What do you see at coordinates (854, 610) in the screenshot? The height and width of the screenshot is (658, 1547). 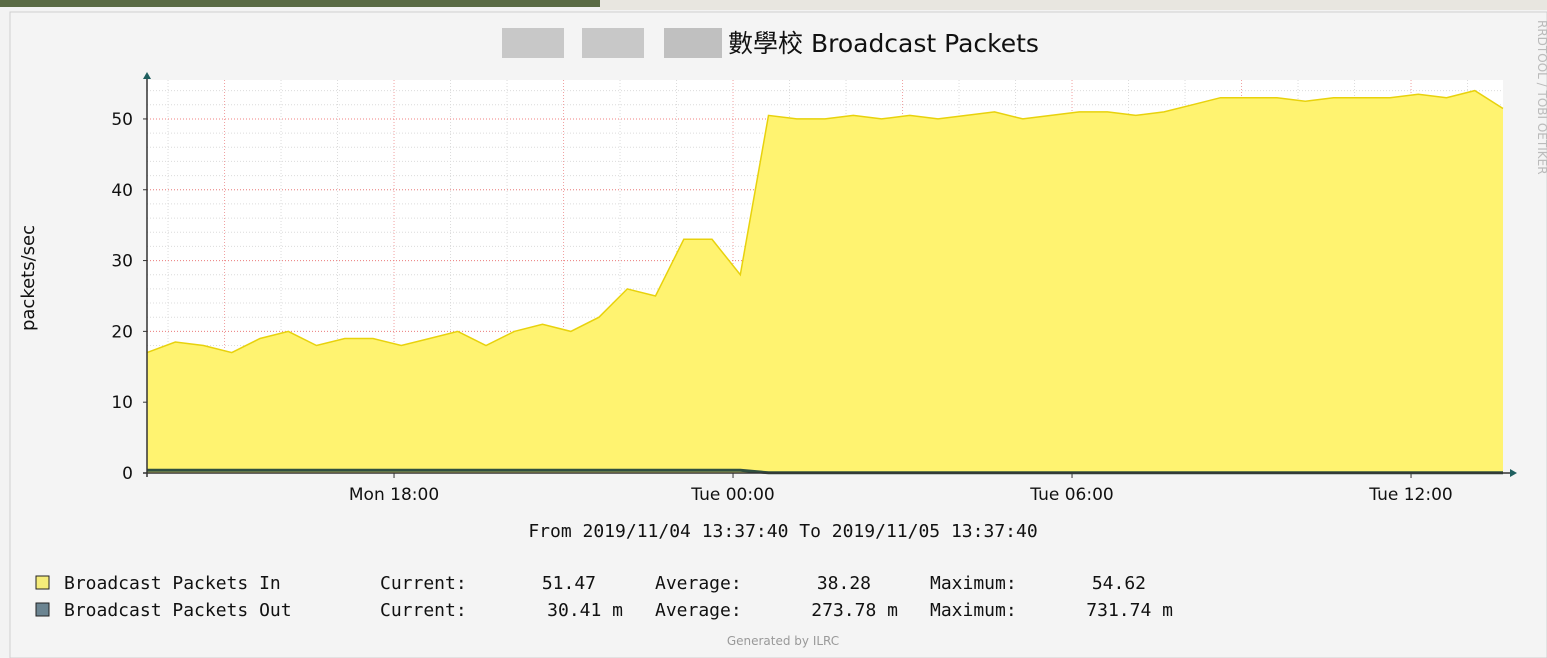 I see `stat-value: 273.78 m` at bounding box center [854, 610].